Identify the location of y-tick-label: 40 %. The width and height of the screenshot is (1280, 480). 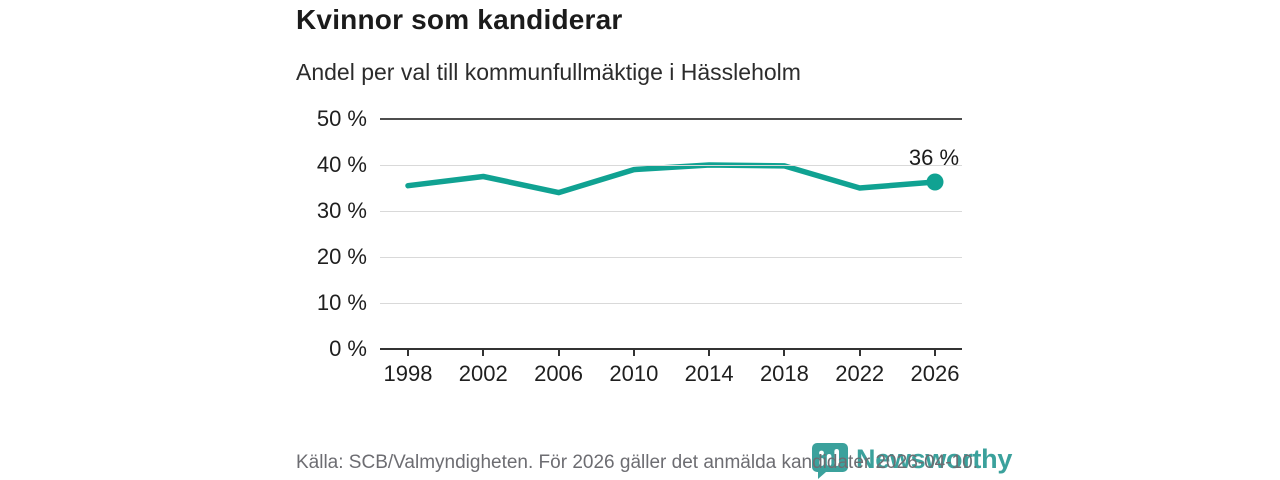
(341, 164).